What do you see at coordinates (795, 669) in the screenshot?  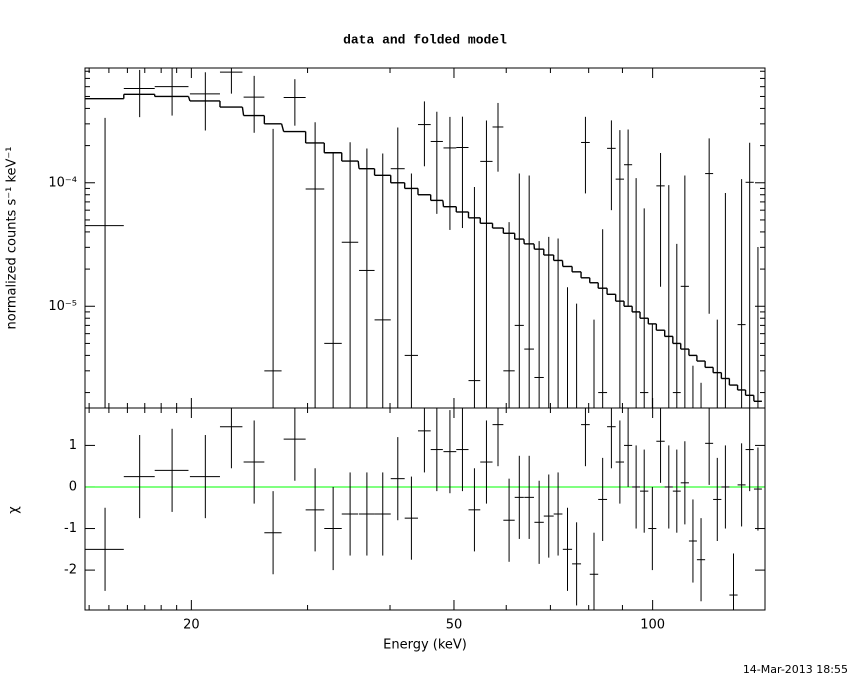 I see `timestamp: 14-Mar-2013 18:55` at bounding box center [795, 669].